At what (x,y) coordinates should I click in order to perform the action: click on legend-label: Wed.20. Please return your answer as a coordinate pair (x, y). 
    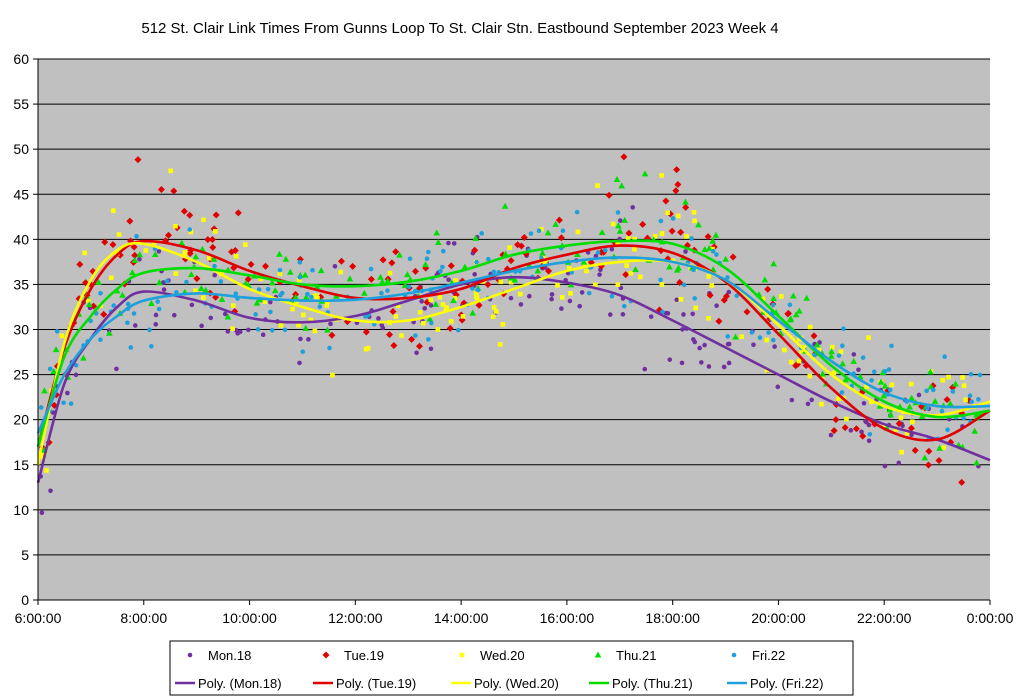
    Looking at the image, I should click on (502, 655).